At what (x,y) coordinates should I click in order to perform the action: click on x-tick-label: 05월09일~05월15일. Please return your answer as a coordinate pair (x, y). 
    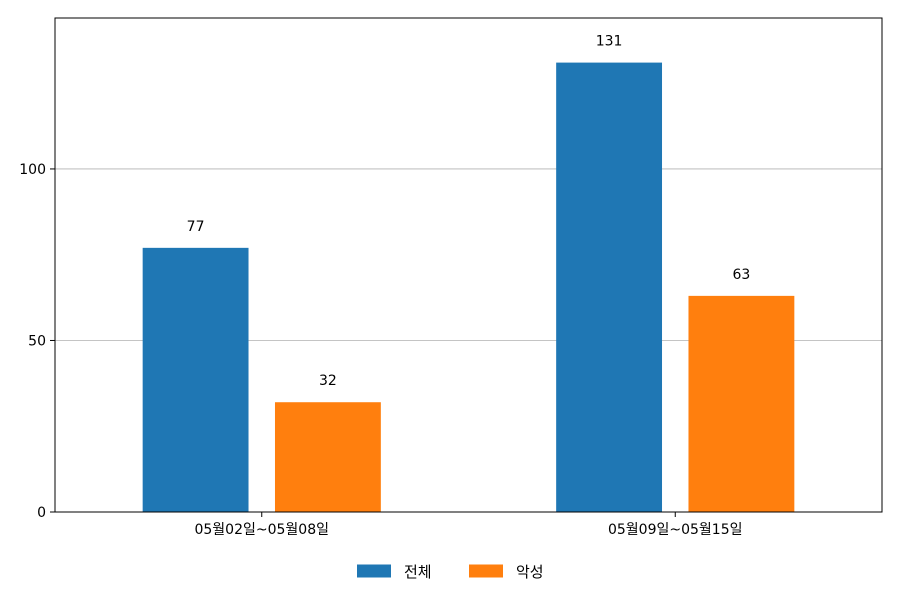
    Looking at the image, I should click on (675, 530).